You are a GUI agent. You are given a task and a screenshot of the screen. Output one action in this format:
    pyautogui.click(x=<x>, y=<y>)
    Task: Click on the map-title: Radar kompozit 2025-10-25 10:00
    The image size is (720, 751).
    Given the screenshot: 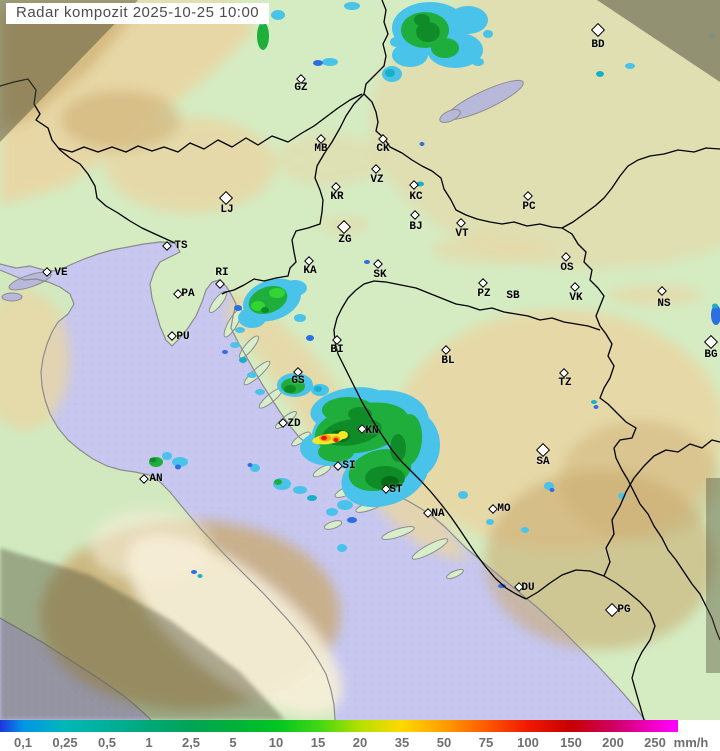 What is the action you would take?
    pyautogui.click(x=138, y=12)
    